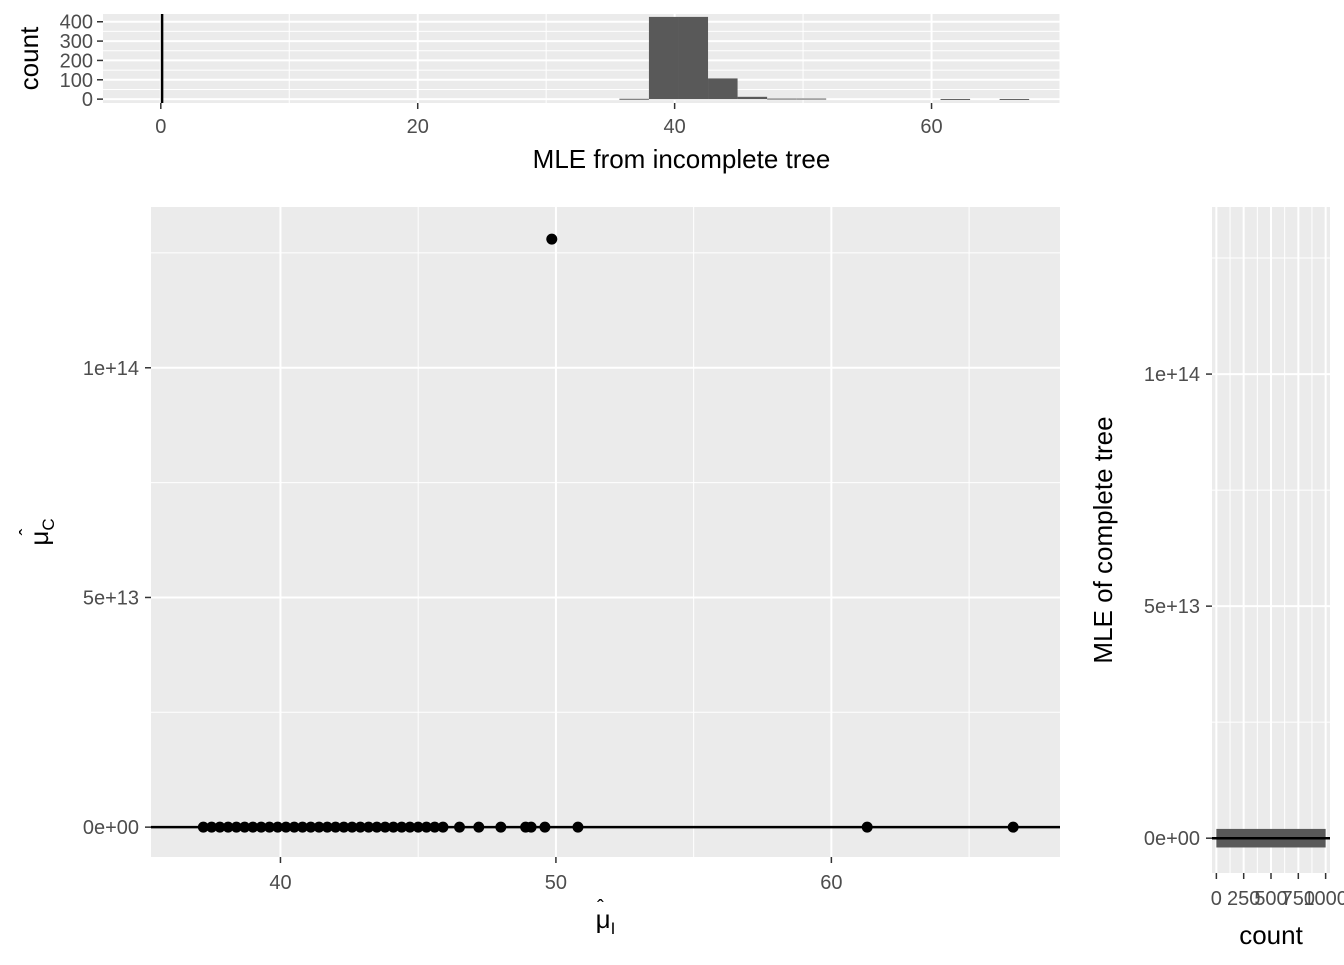 This screenshot has width=1344, height=965. I want to click on right-y-tick-label: 0e+00, so click(1172, 839).